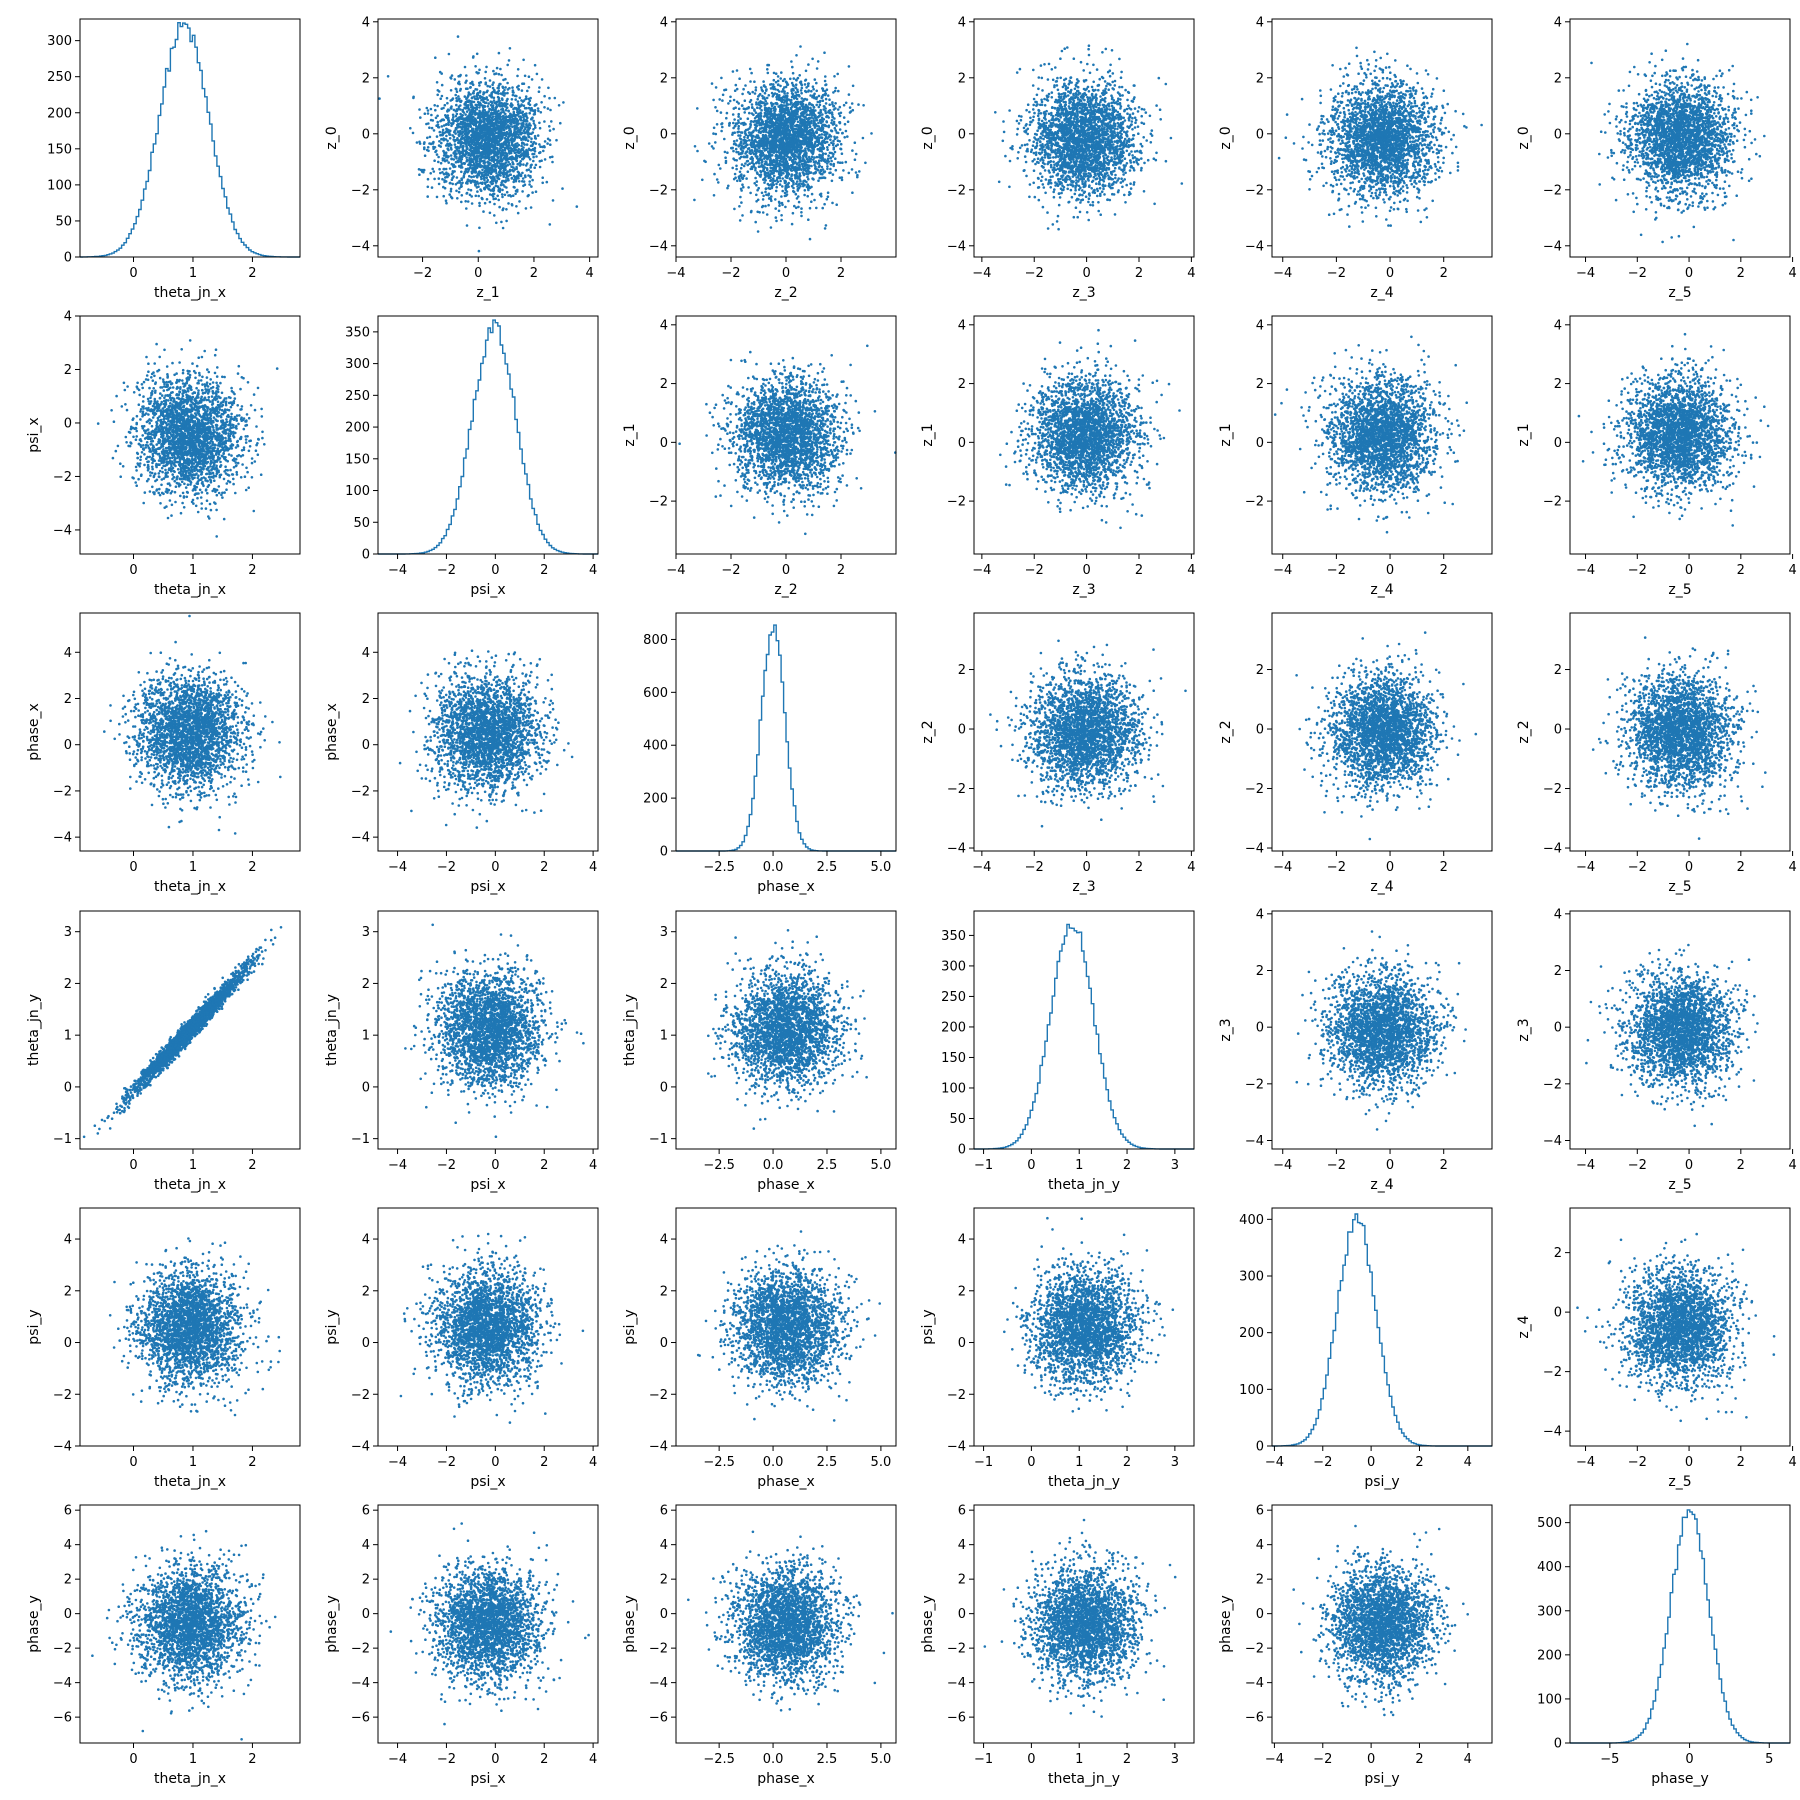 The width and height of the screenshot is (1800, 1800). What do you see at coordinates (63, 221) in the screenshot?
I see `y-tick-label: 50` at bounding box center [63, 221].